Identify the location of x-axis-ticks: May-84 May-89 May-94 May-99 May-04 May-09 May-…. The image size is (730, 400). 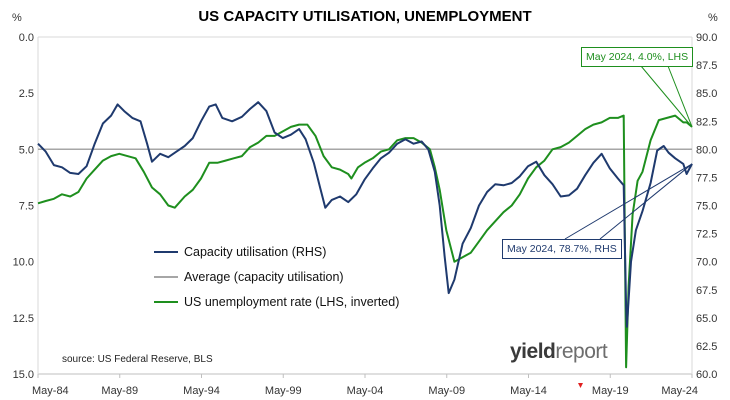
(365, 385).